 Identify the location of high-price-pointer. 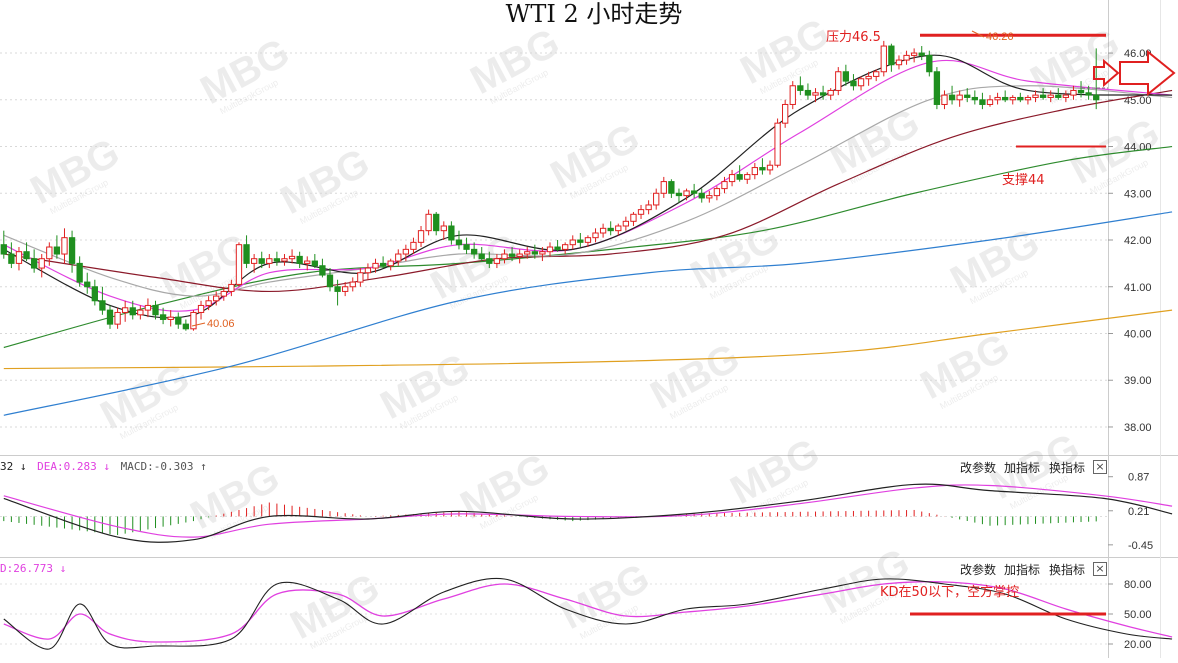
(978, 34).